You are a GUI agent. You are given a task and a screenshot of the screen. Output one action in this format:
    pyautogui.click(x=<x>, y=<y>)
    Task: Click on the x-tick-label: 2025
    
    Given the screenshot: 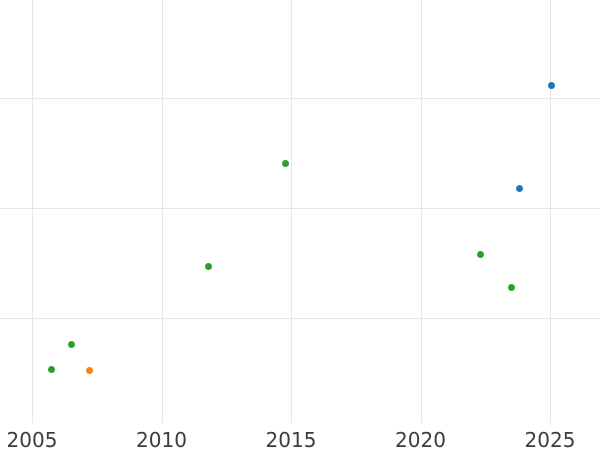 What is the action you would take?
    pyautogui.click(x=550, y=439)
    